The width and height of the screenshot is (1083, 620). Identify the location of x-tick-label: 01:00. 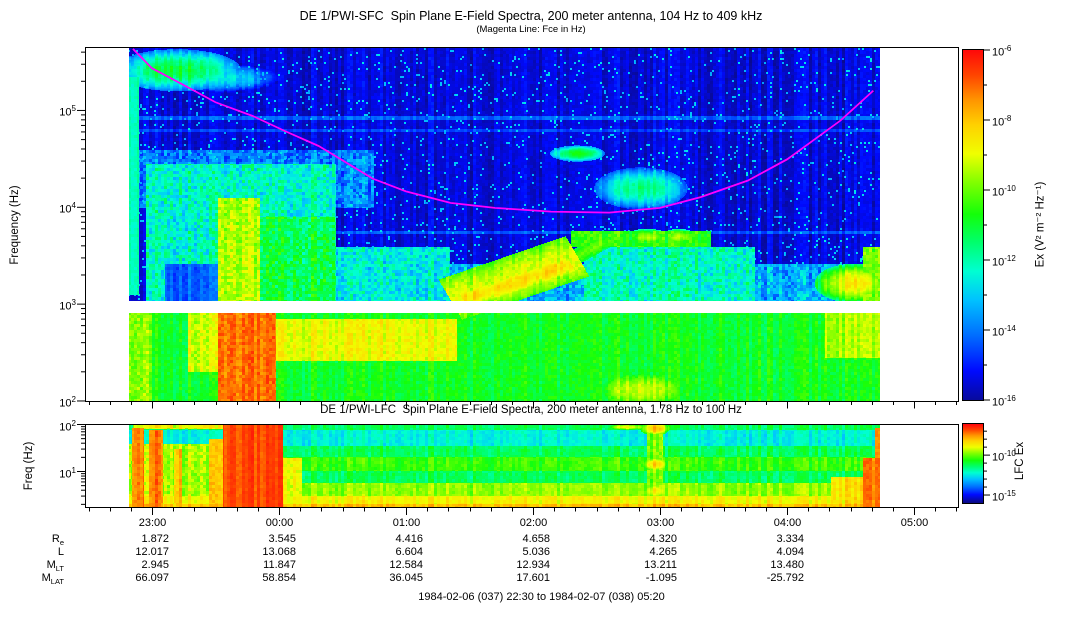
(406, 523).